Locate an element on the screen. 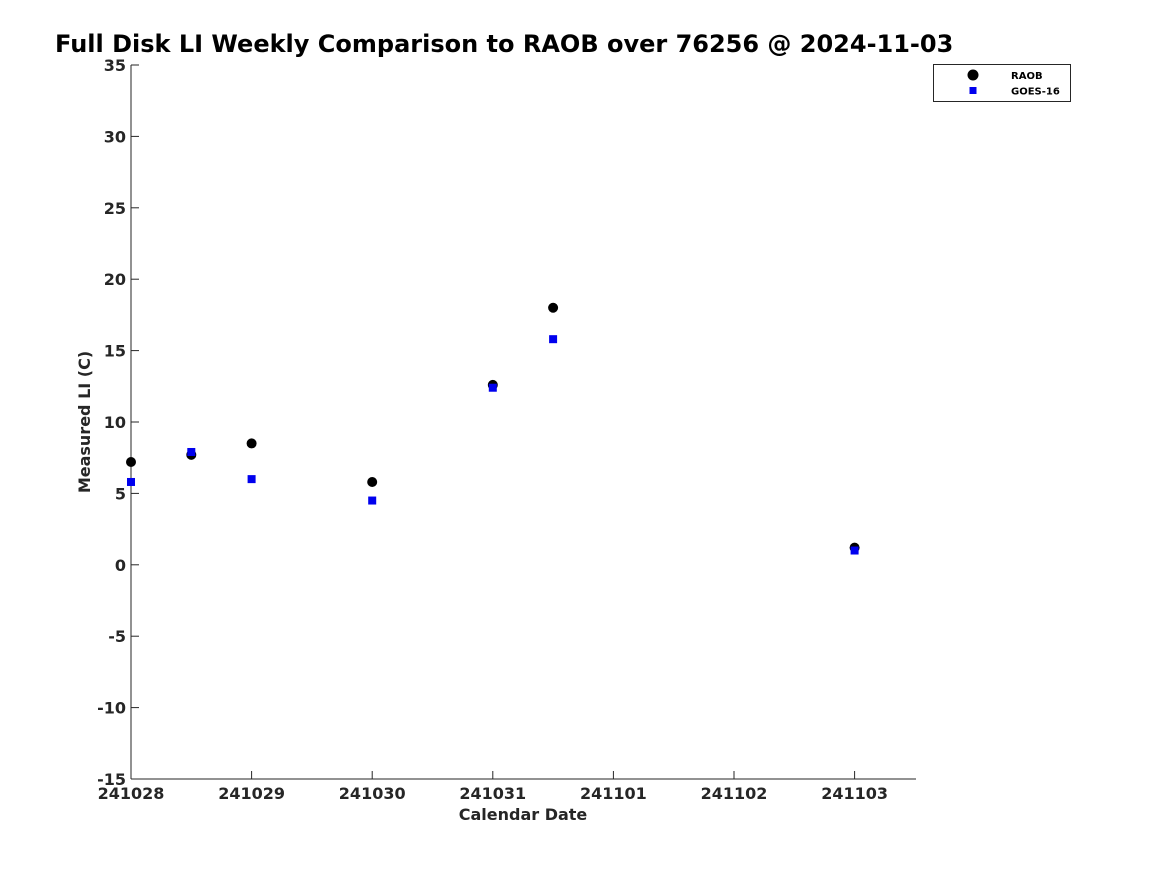  y-tick-label: 25 is located at coordinates (115, 208).